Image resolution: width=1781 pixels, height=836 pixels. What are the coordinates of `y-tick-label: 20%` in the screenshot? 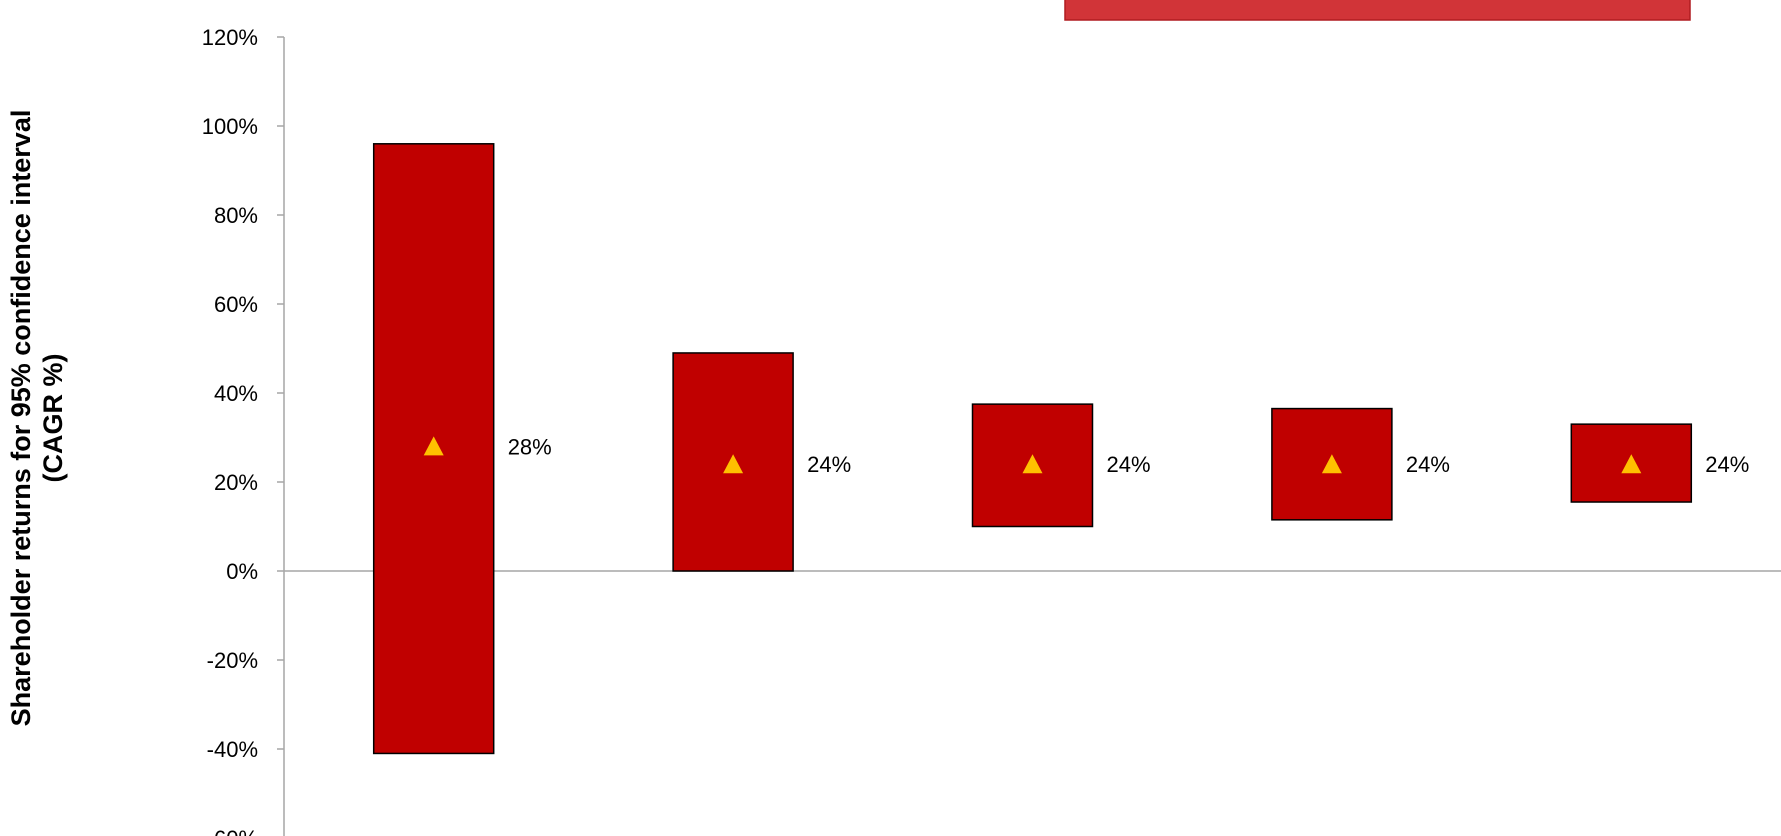 It's located at (236, 482).